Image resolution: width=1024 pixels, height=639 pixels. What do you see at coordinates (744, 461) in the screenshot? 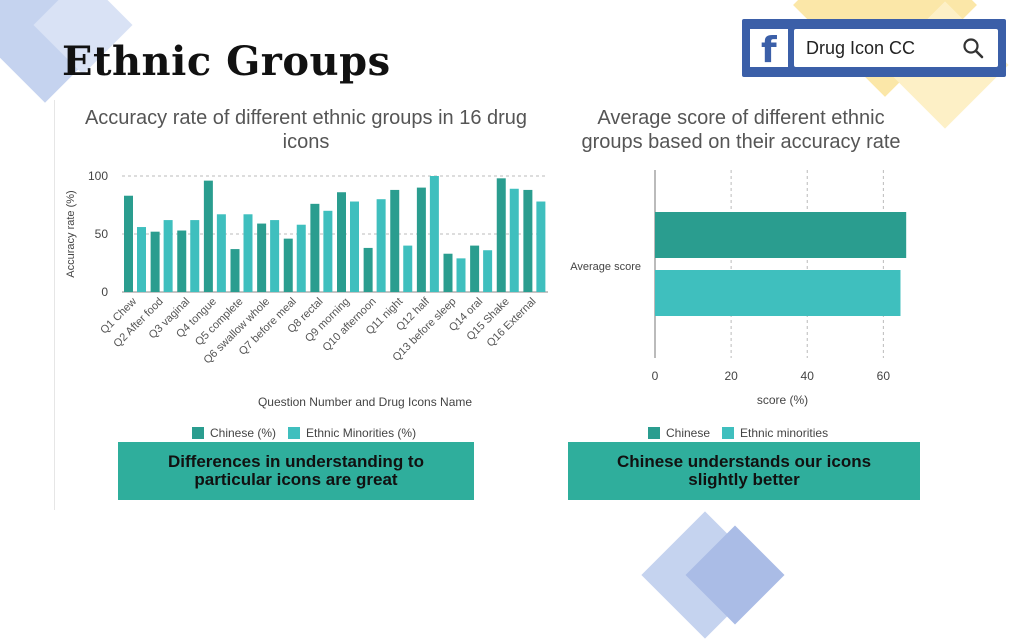
I see `right-note-line1: Chinese understands our icons` at bounding box center [744, 461].